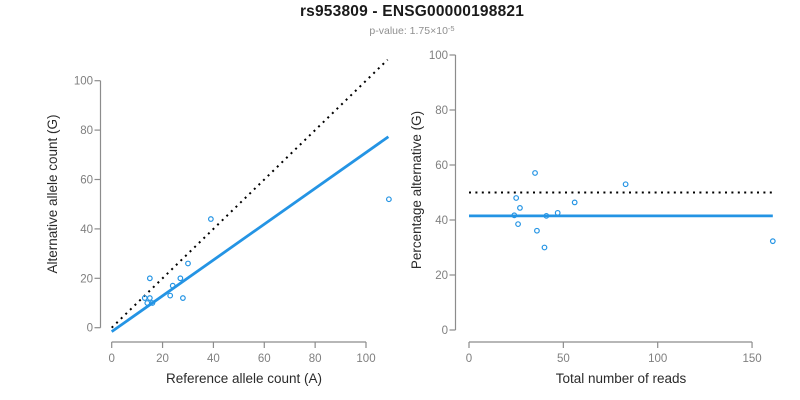 This screenshot has height=400, width=800. Describe the element at coordinates (563, 359) in the screenshot. I see `x-tick-label: 50` at that location.